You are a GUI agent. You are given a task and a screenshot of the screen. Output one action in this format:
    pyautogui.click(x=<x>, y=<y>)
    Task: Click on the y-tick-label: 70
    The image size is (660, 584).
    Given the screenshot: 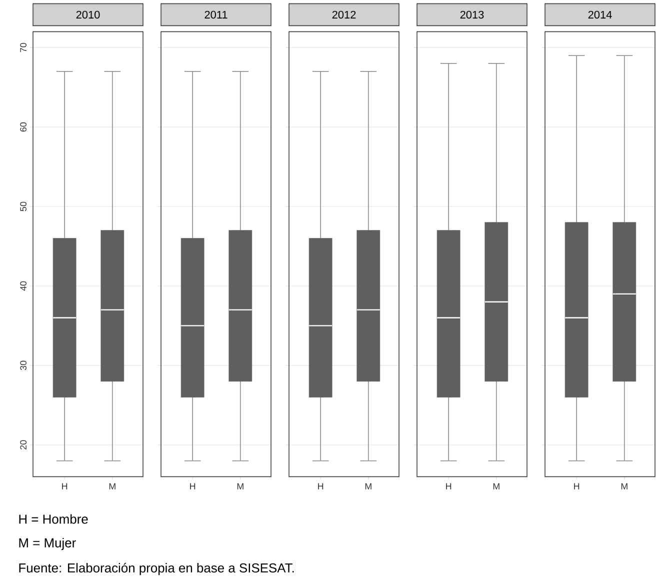 What is the action you would take?
    pyautogui.click(x=23, y=47)
    